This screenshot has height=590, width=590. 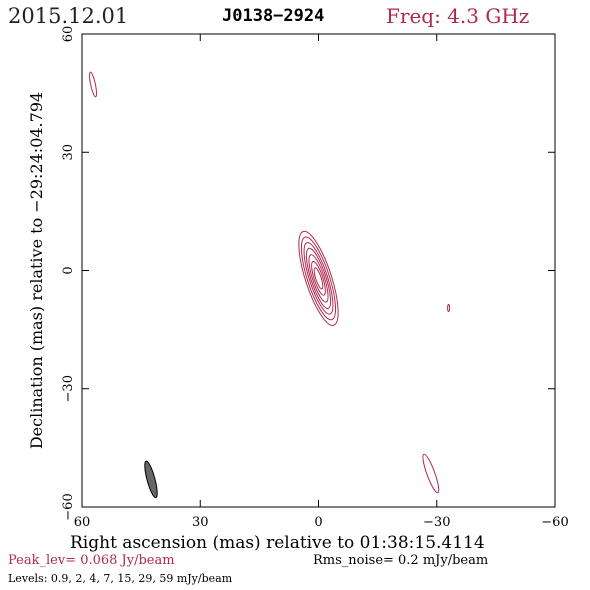 What do you see at coordinates (68, 388) in the screenshot?
I see `y-tick-label: −30` at bounding box center [68, 388].